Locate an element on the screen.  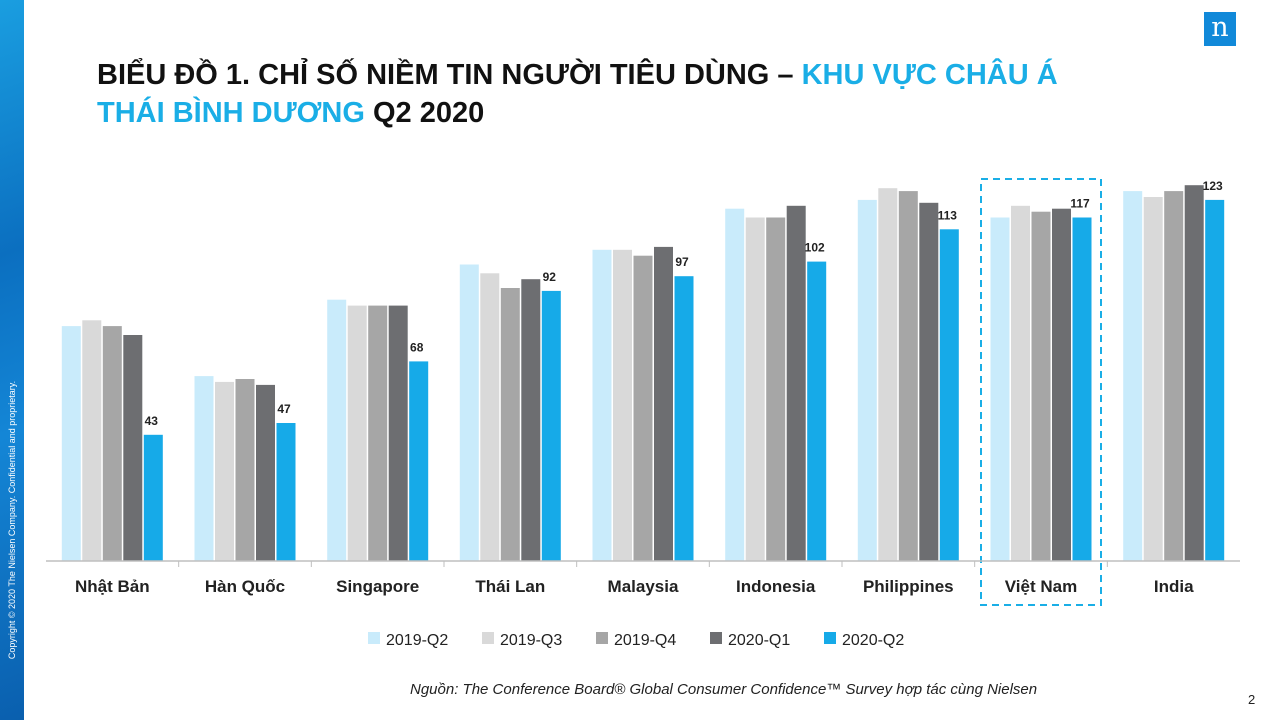
x-tick-label: Thái Lan is located at coordinates (510, 586).